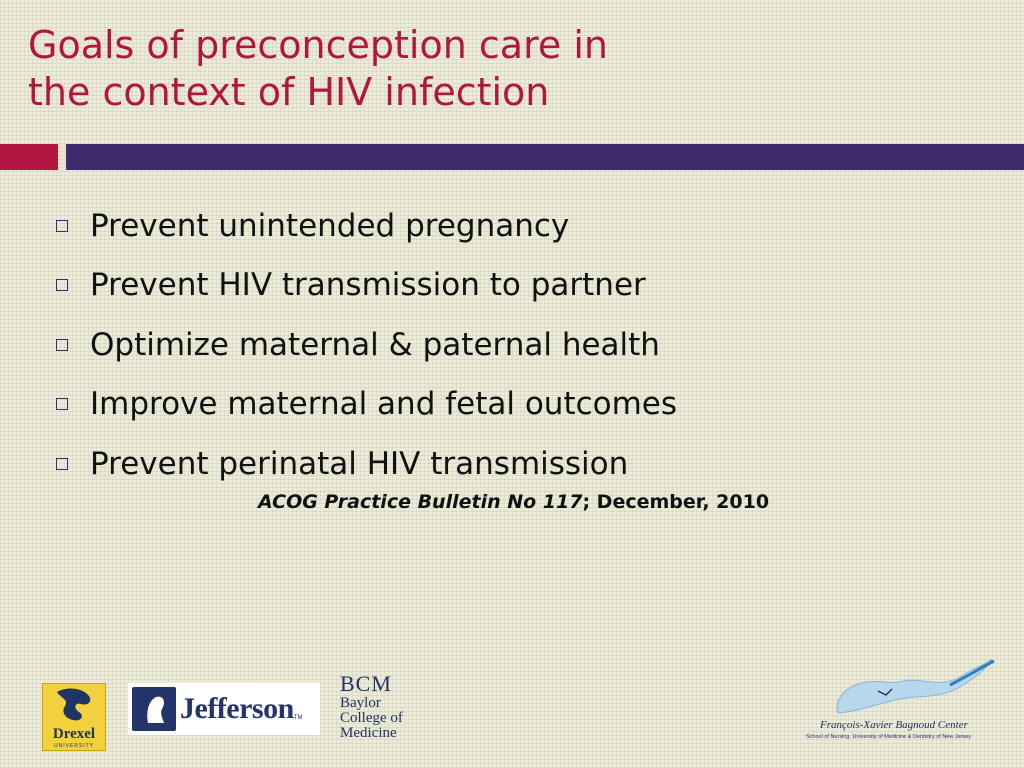 Image resolution: width=1024 pixels, height=768 pixels. I want to click on list-item-text: Prevent unintended pregnancy, so click(330, 225).